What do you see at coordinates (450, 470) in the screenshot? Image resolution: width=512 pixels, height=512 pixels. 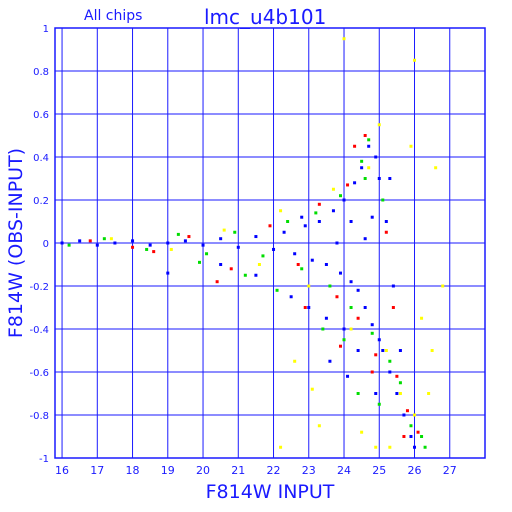 I see `x-tick-label: 27` at bounding box center [450, 470].